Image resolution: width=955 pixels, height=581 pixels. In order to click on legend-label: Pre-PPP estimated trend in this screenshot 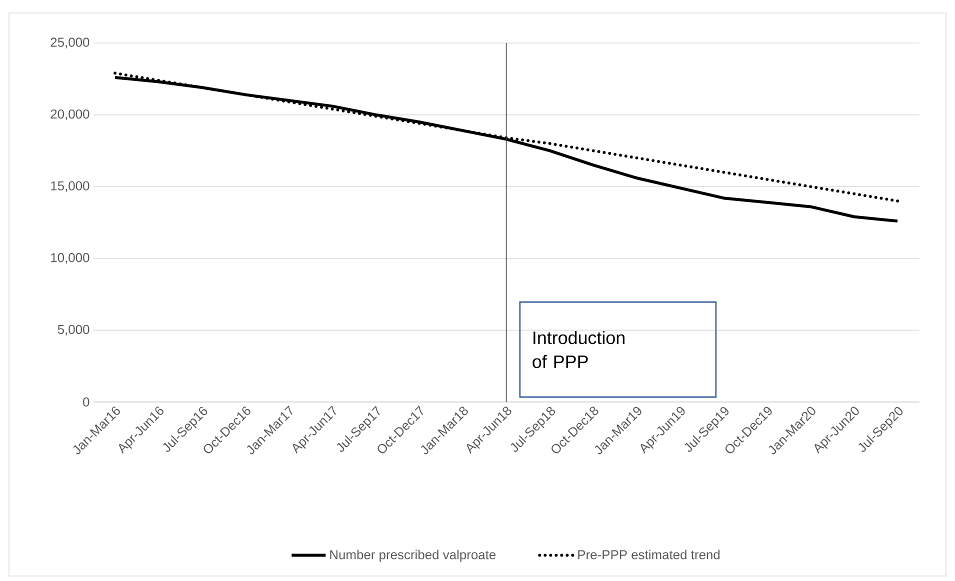, I will do `click(649, 555)`.